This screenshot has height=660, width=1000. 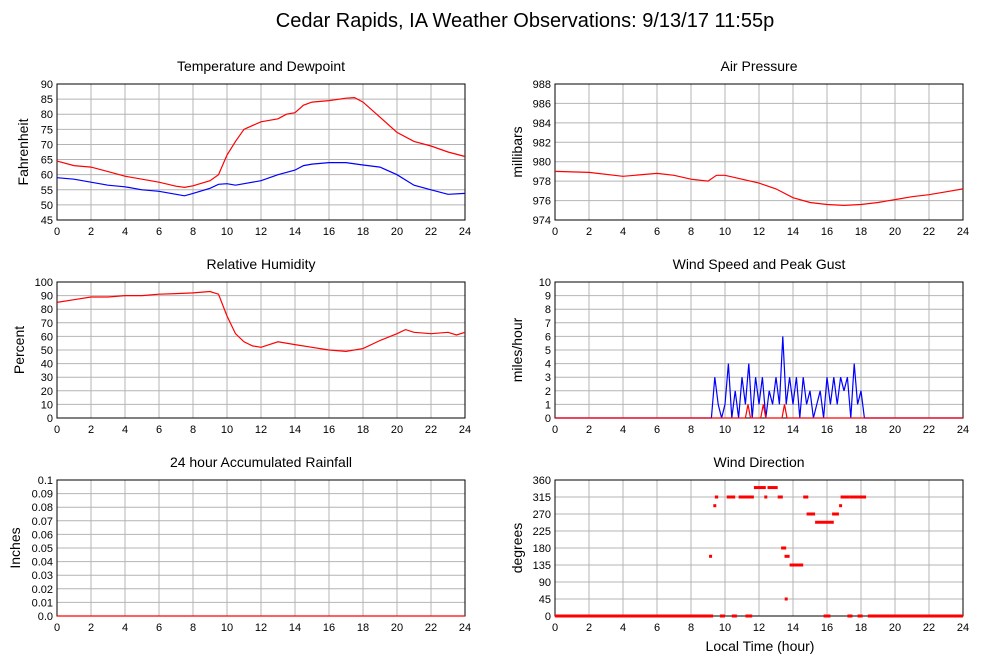 I want to click on y-tick-label: 9, so click(x=548, y=297).